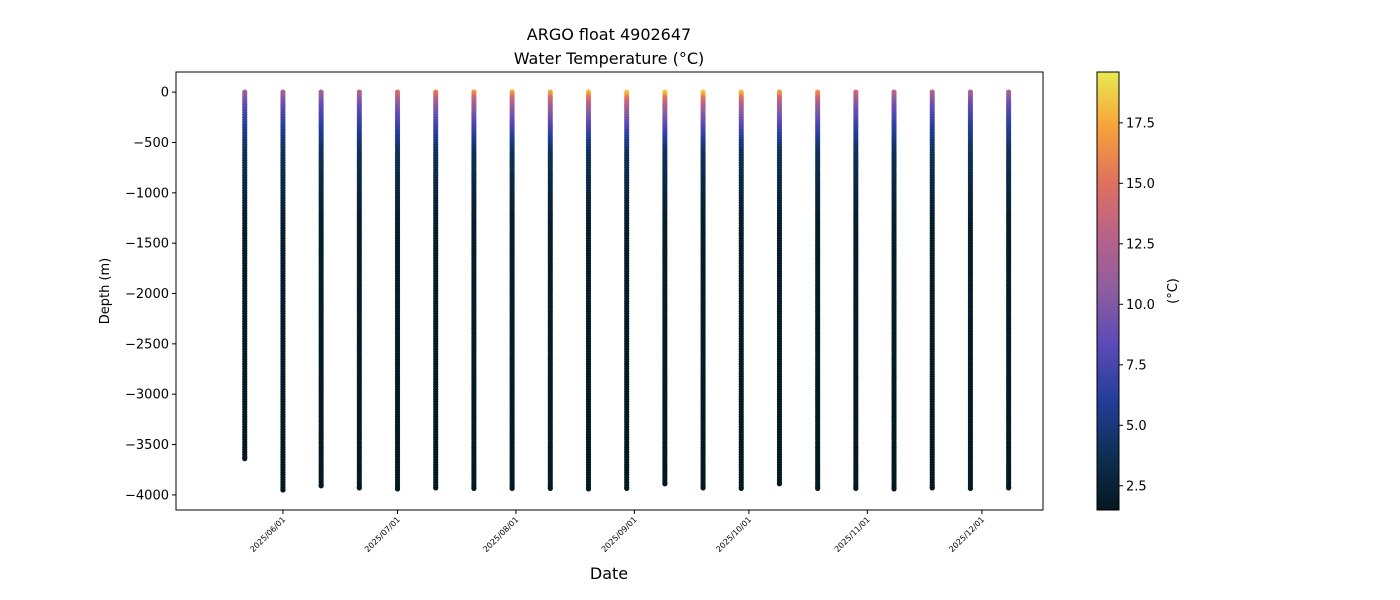  Describe the element at coordinates (852, 534) in the screenshot. I see `x-tick-label: 2025/11/01` at that location.